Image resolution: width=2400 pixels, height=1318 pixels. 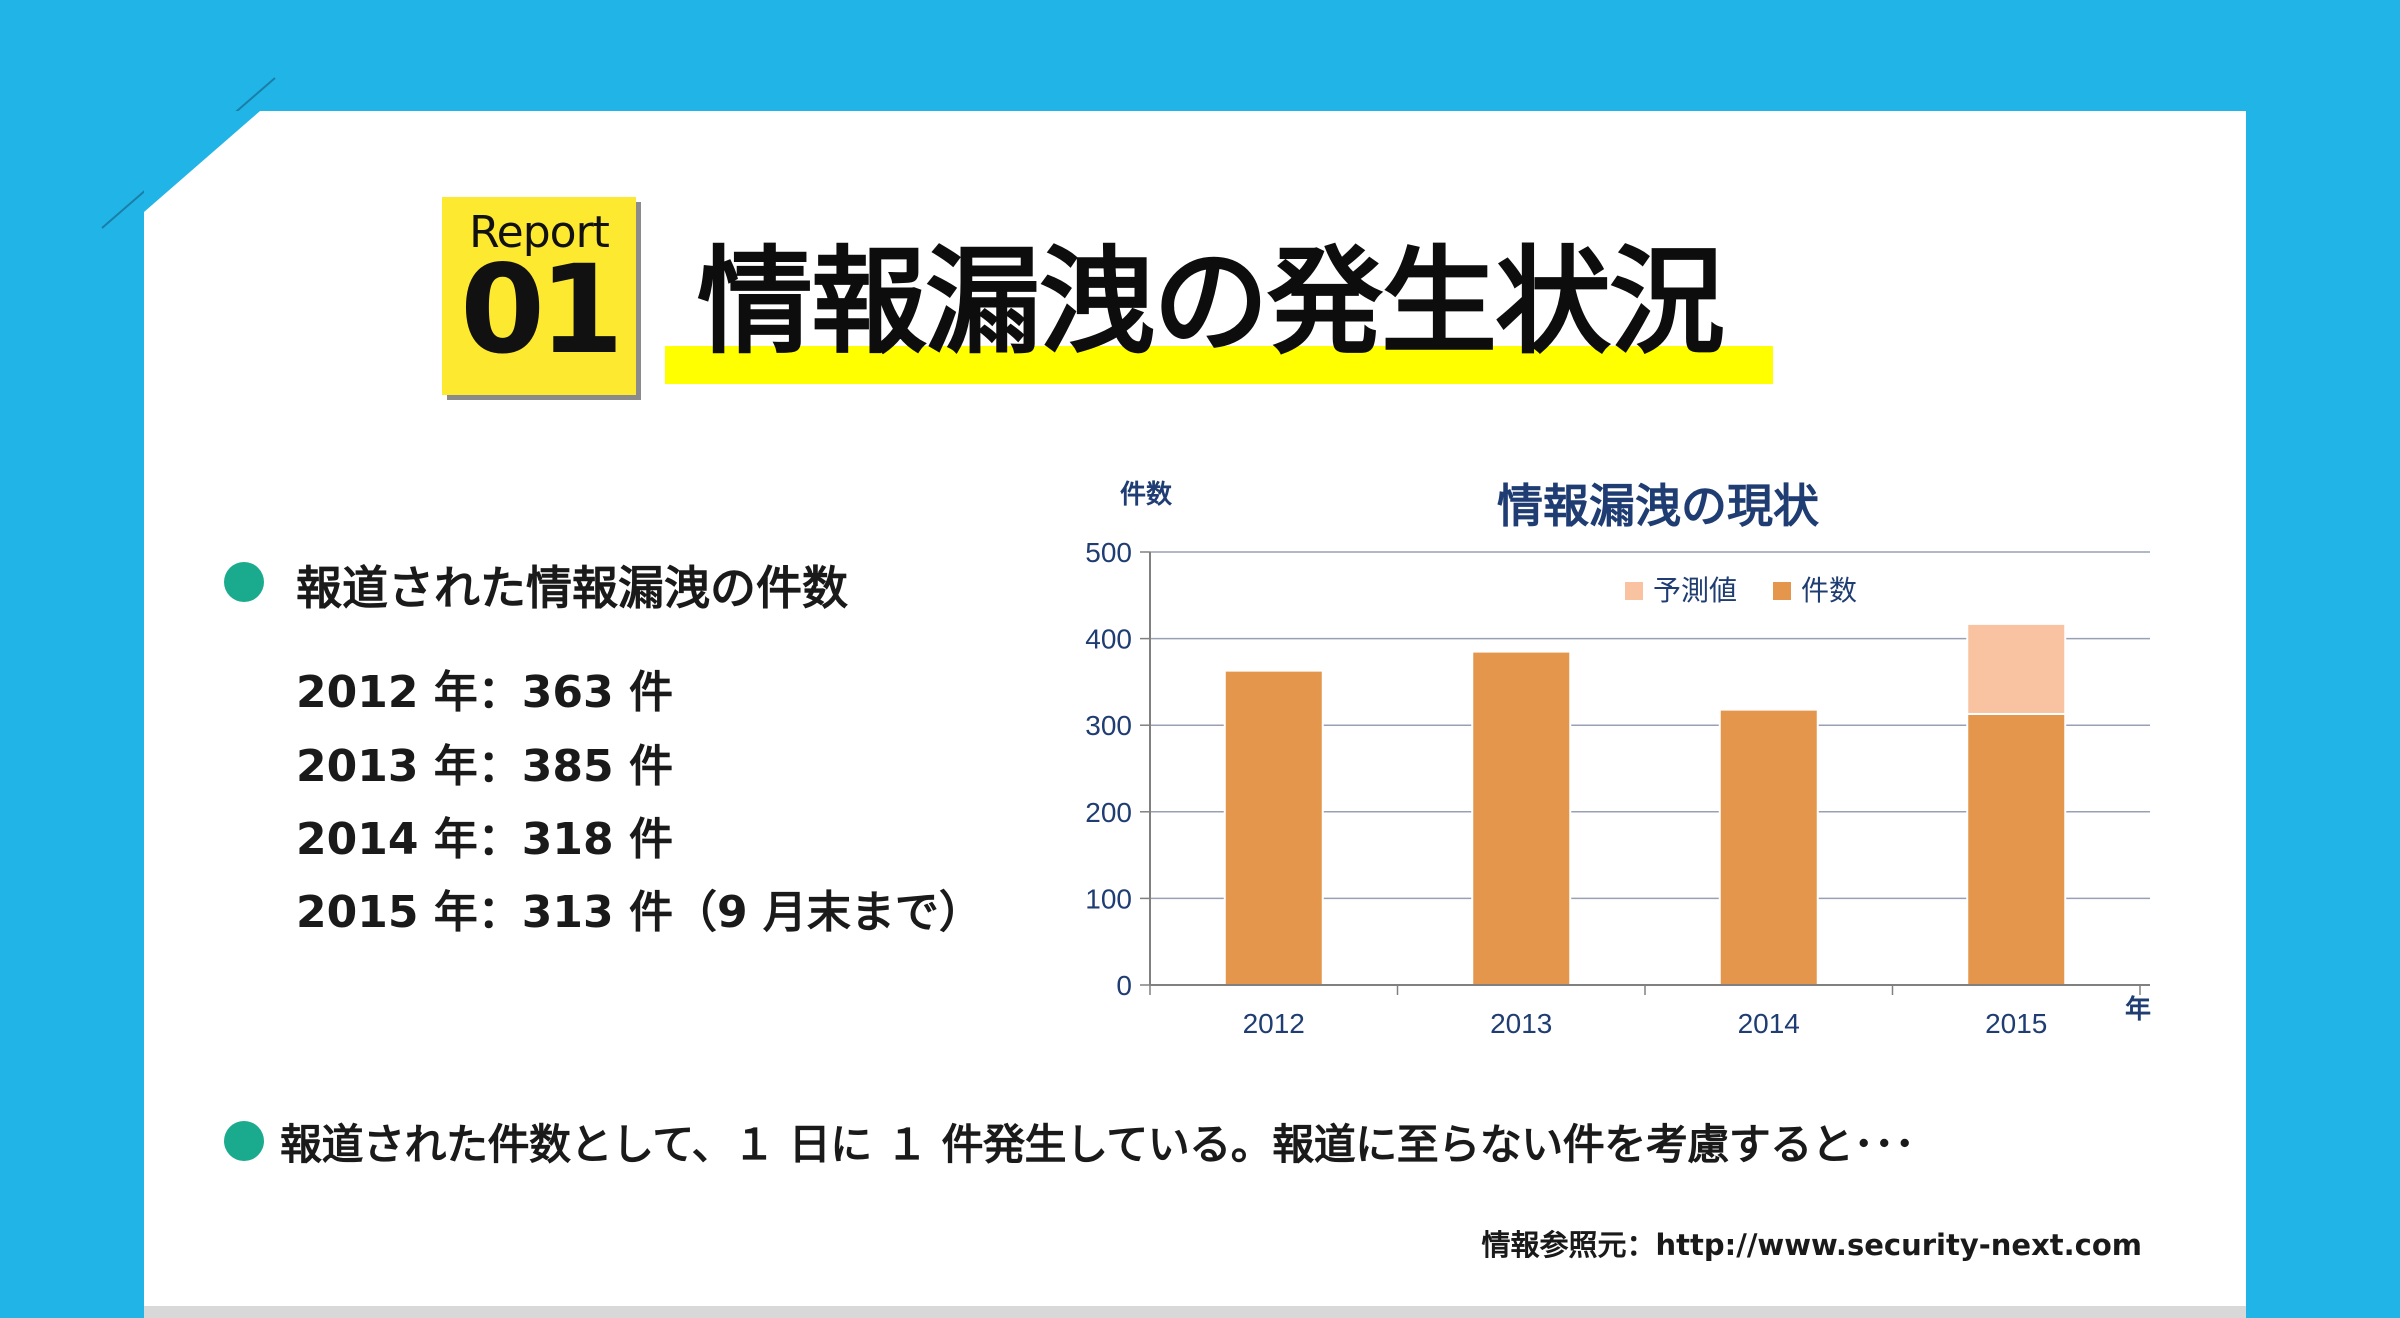 What do you see at coordinates (484, 766) in the screenshot?
I see `stat-line-2013: 2013 年：385 件` at bounding box center [484, 766].